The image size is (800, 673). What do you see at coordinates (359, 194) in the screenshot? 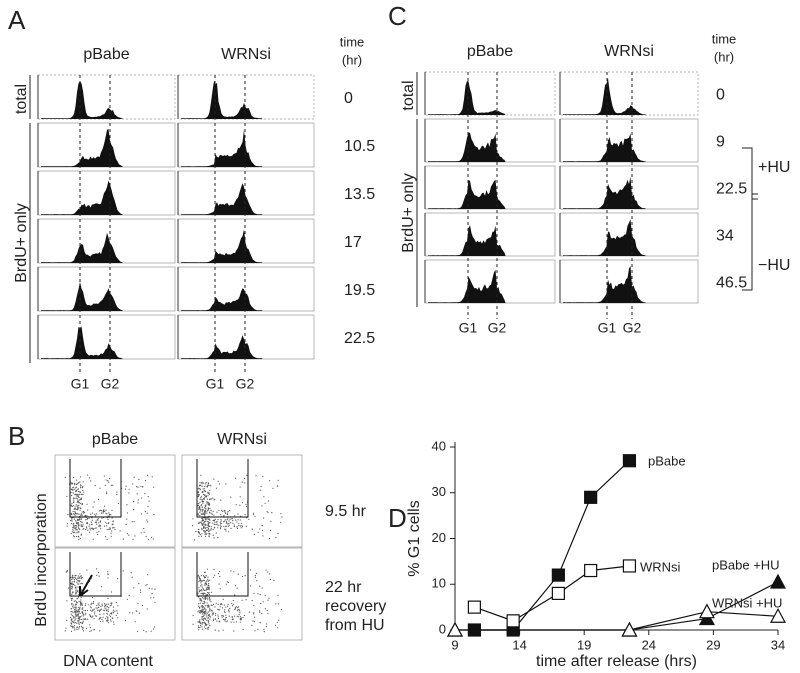
I see `time-label: 13.5` at bounding box center [359, 194].